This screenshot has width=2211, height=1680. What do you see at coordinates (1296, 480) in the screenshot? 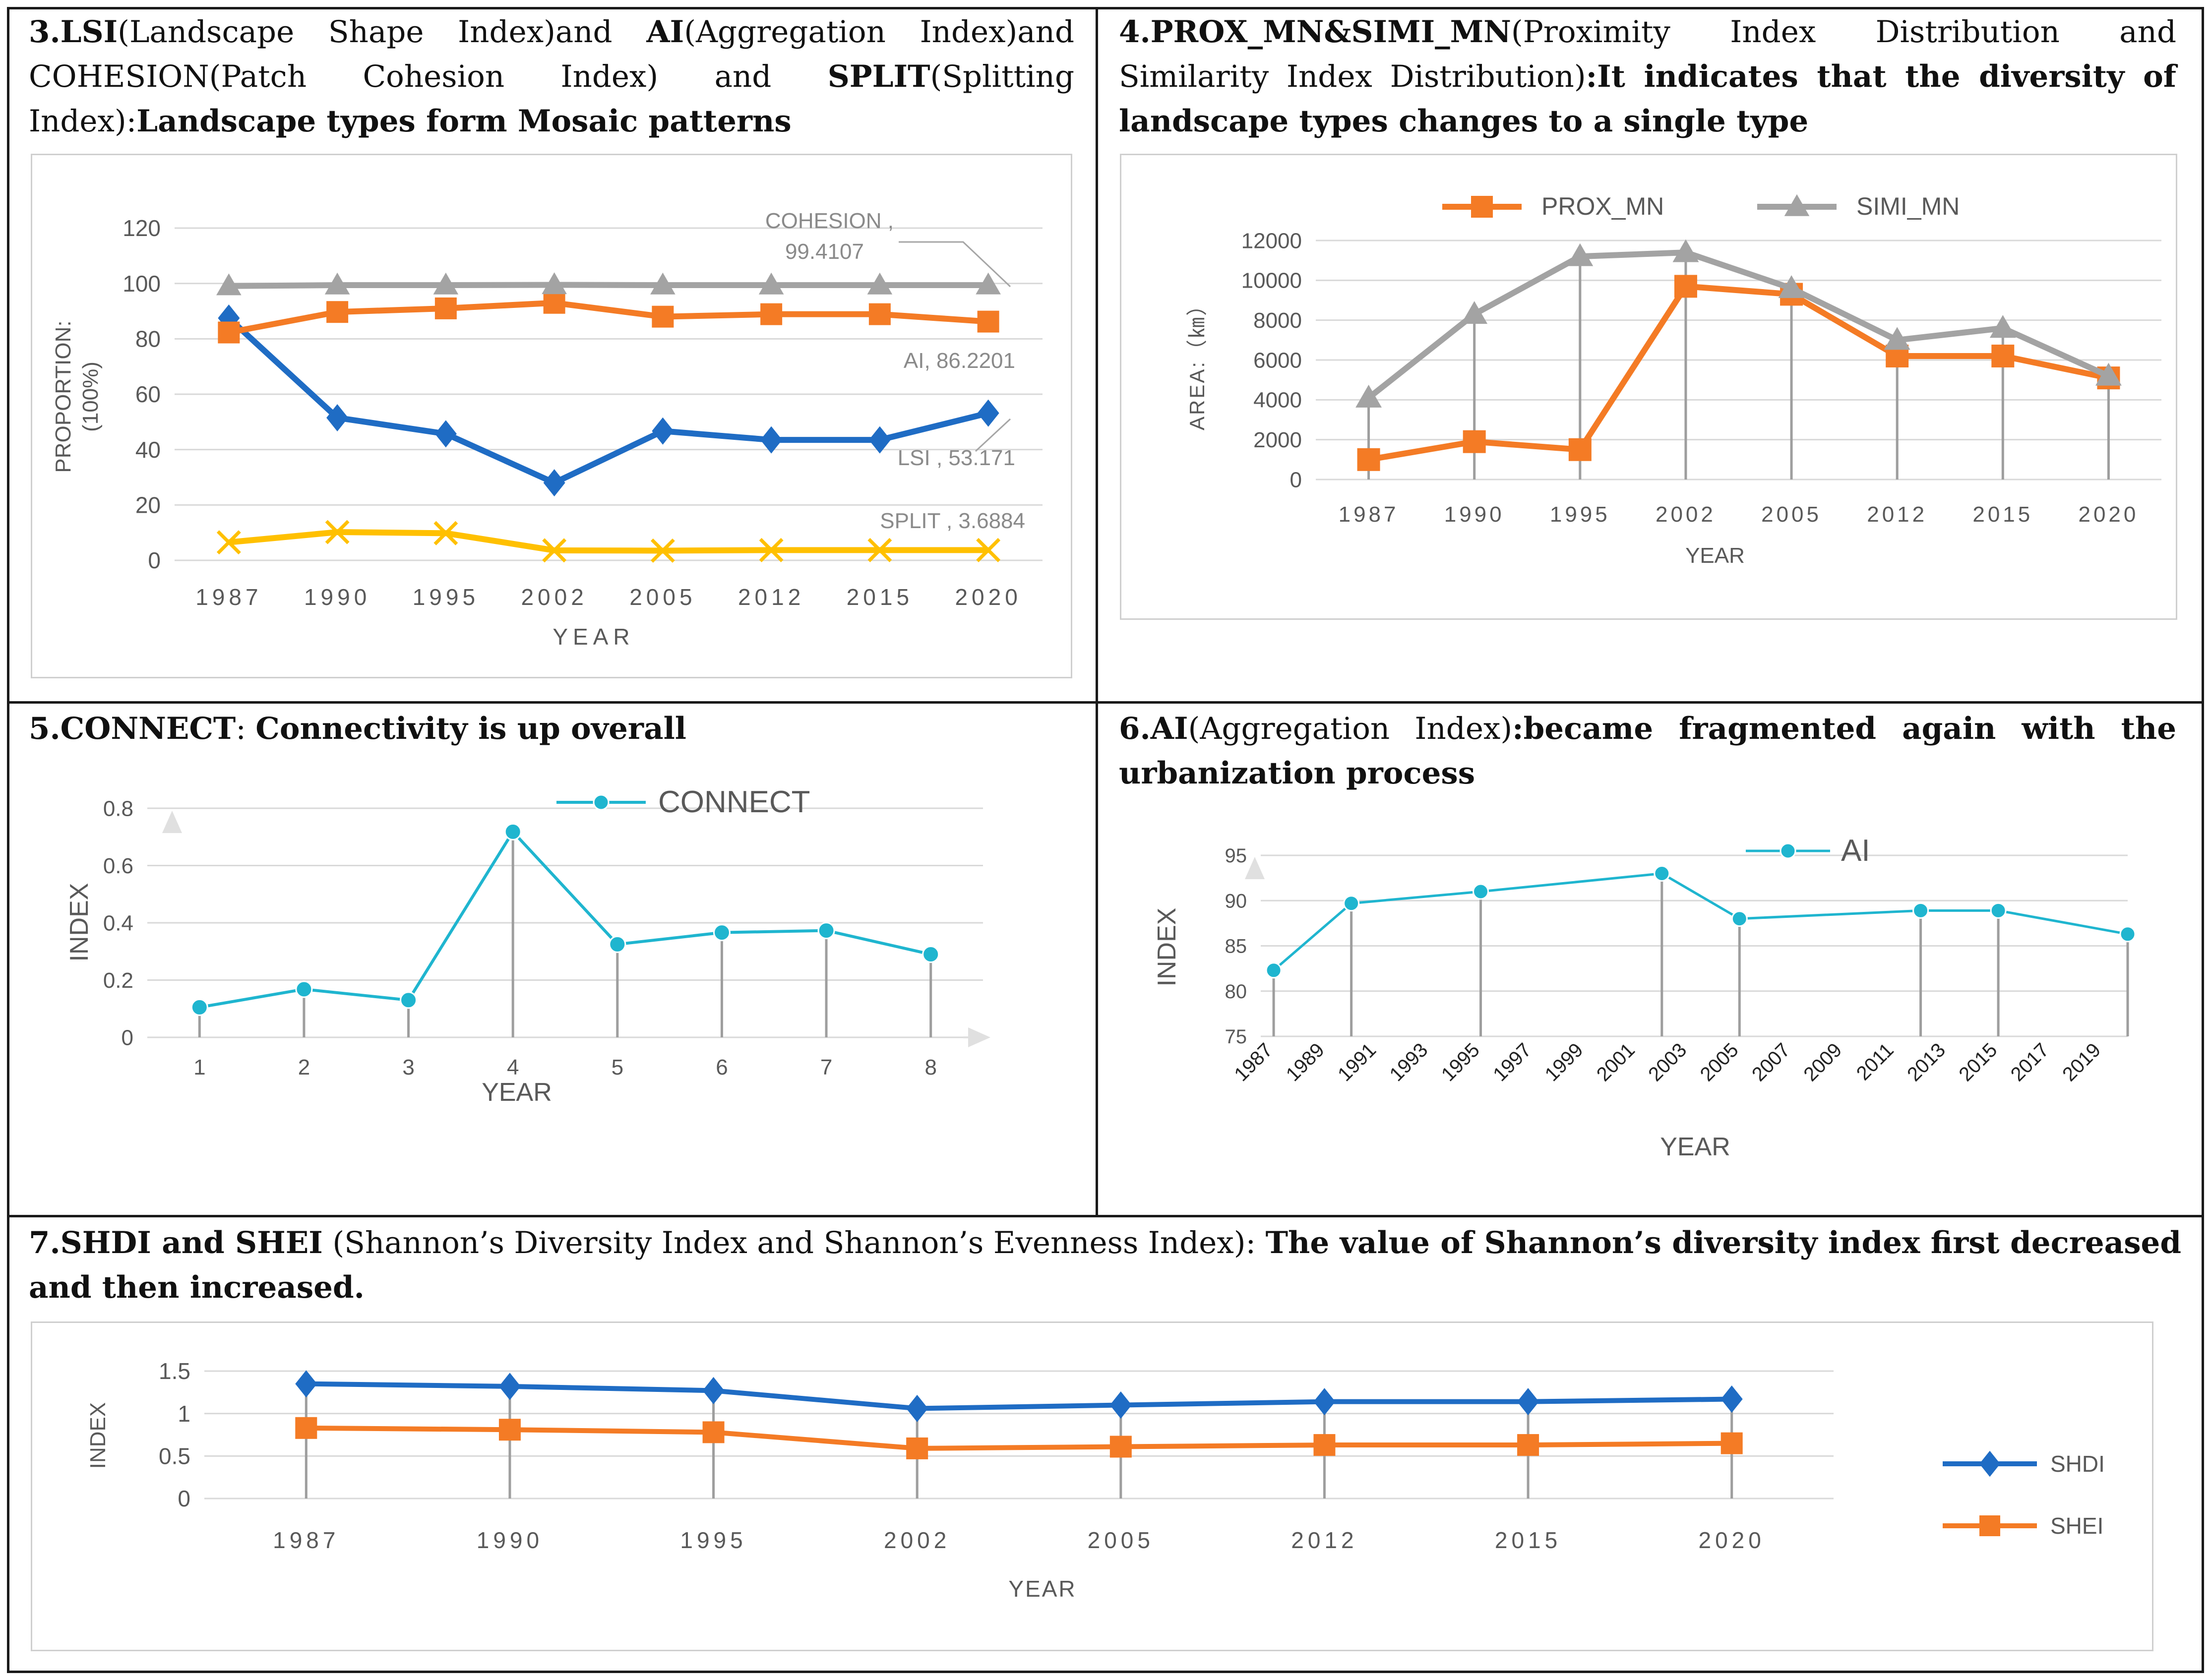
I see `y-tick-label: 0` at bounding box center [1296, 480].